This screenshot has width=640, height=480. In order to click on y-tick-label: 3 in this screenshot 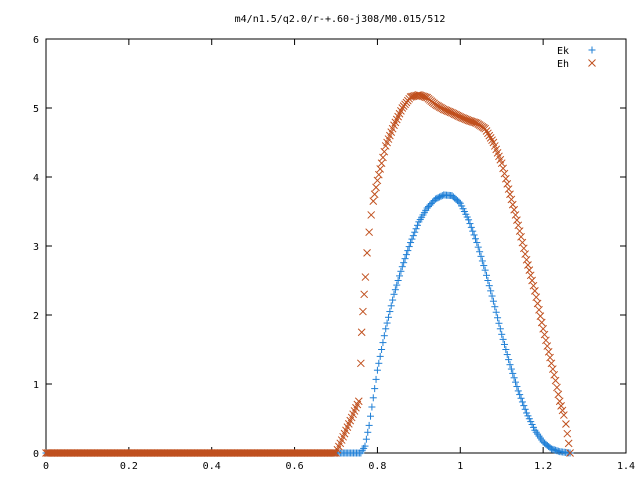, I will do `click(36, 247)`.